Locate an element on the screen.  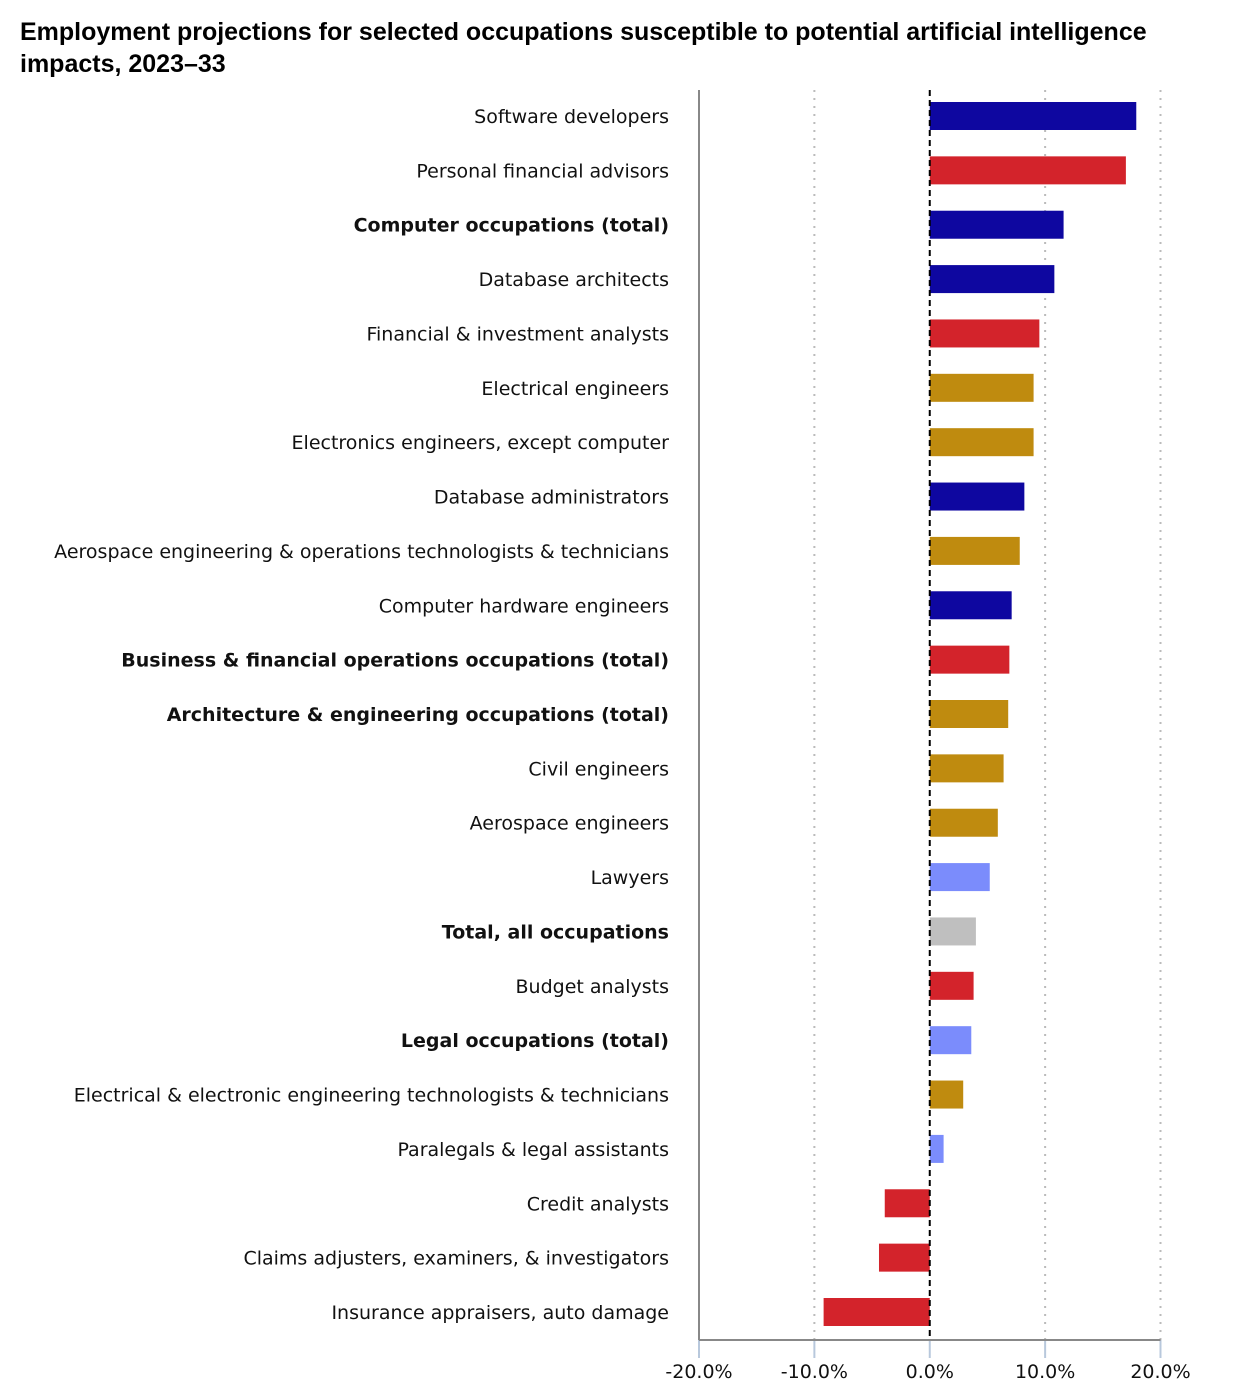
category-label: Electronics engineers, except computer is located at coordinates (481, 443).